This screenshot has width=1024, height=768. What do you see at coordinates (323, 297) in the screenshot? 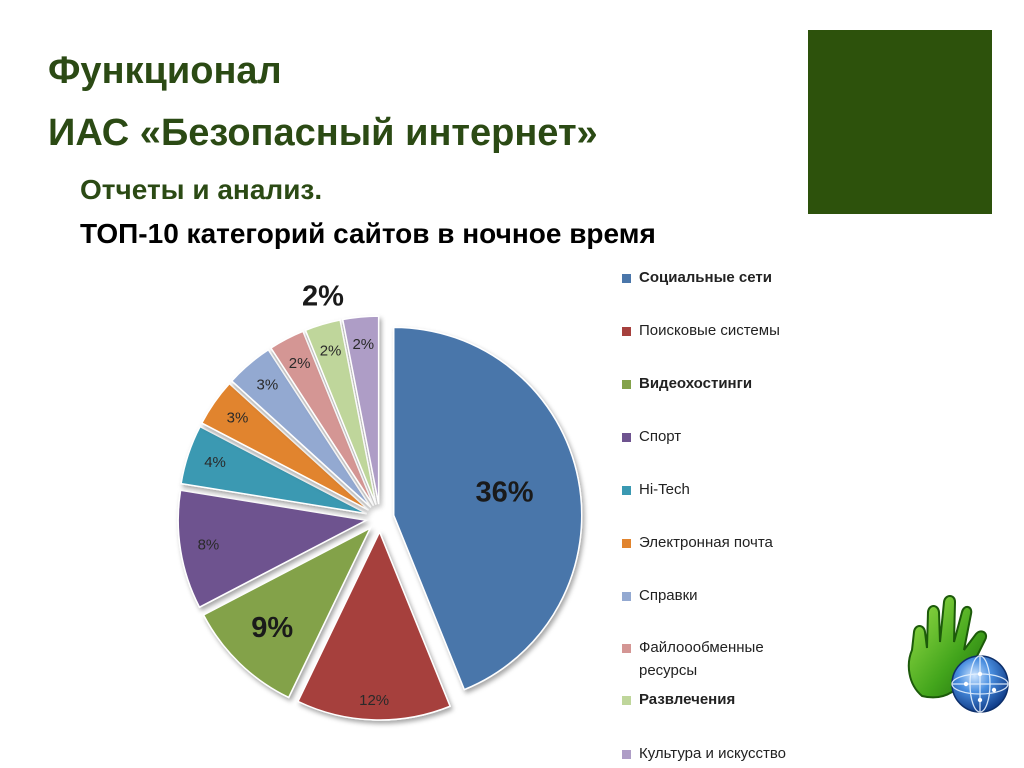
I see `callout-data-label: 2%` at bounding box center [323, 297].